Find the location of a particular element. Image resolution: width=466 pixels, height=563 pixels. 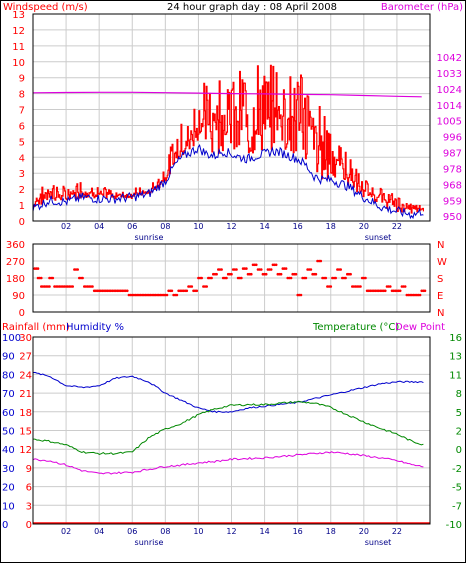

barometer-tick-label: 978 is located at coordinates (452, 169).